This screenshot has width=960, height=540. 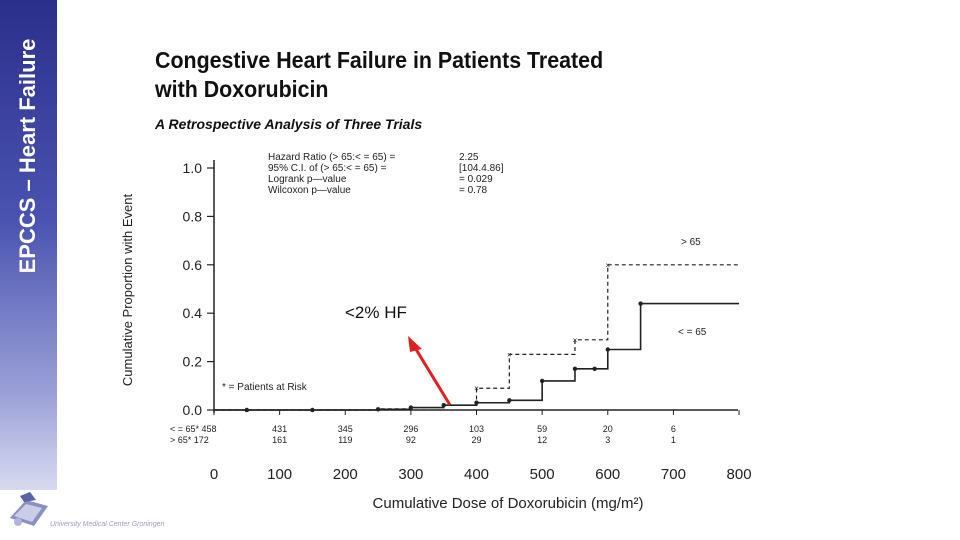 I want to click on at-risk-count: 92, so click(x=411, y=440).